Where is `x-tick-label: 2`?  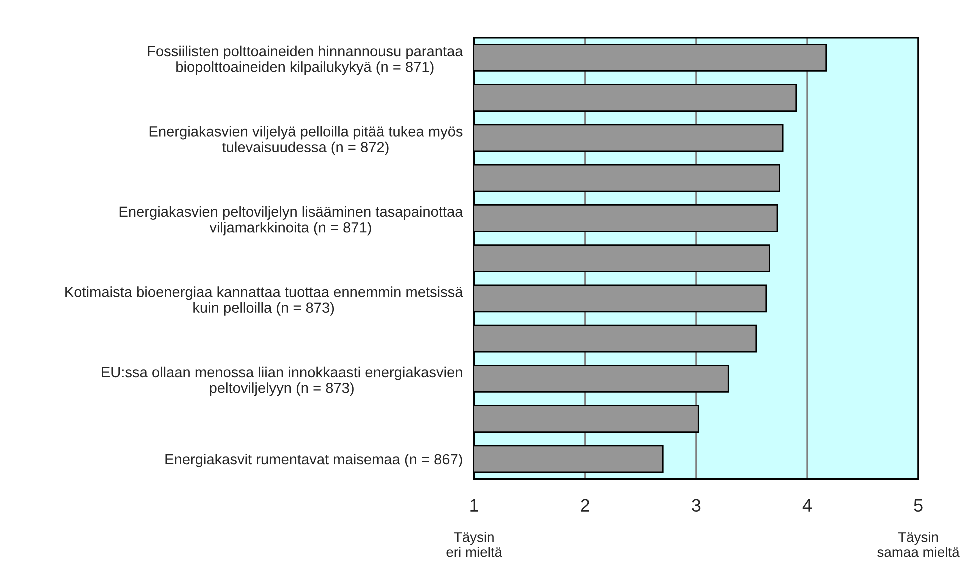 x-tick-label: 2 is located at coordinates (585, 505).